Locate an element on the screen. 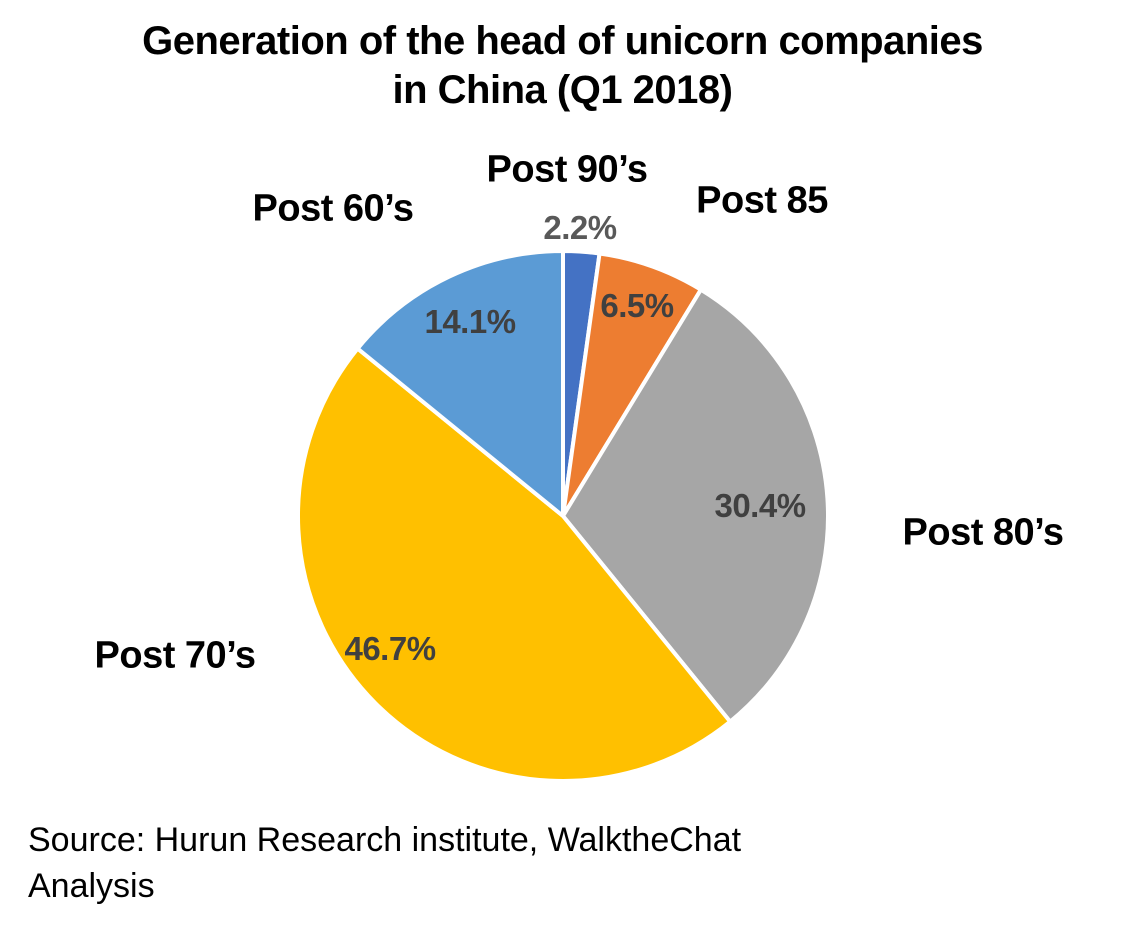 This screenshot has height=931, width=1125. chart-title-line2: in China (Q1 2018) is located at coordinates (562, 90).